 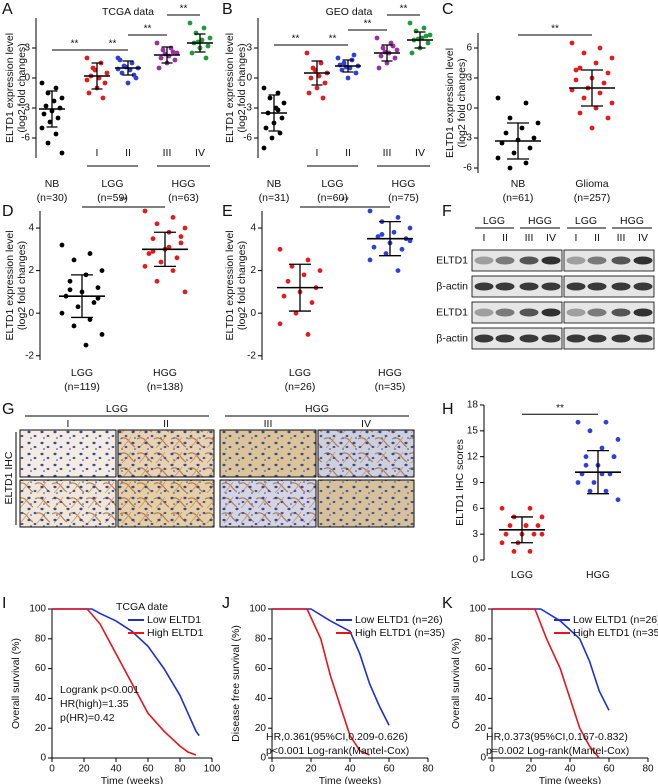 I want to click on y-tick-label: 40, so click(x=261, y=698).